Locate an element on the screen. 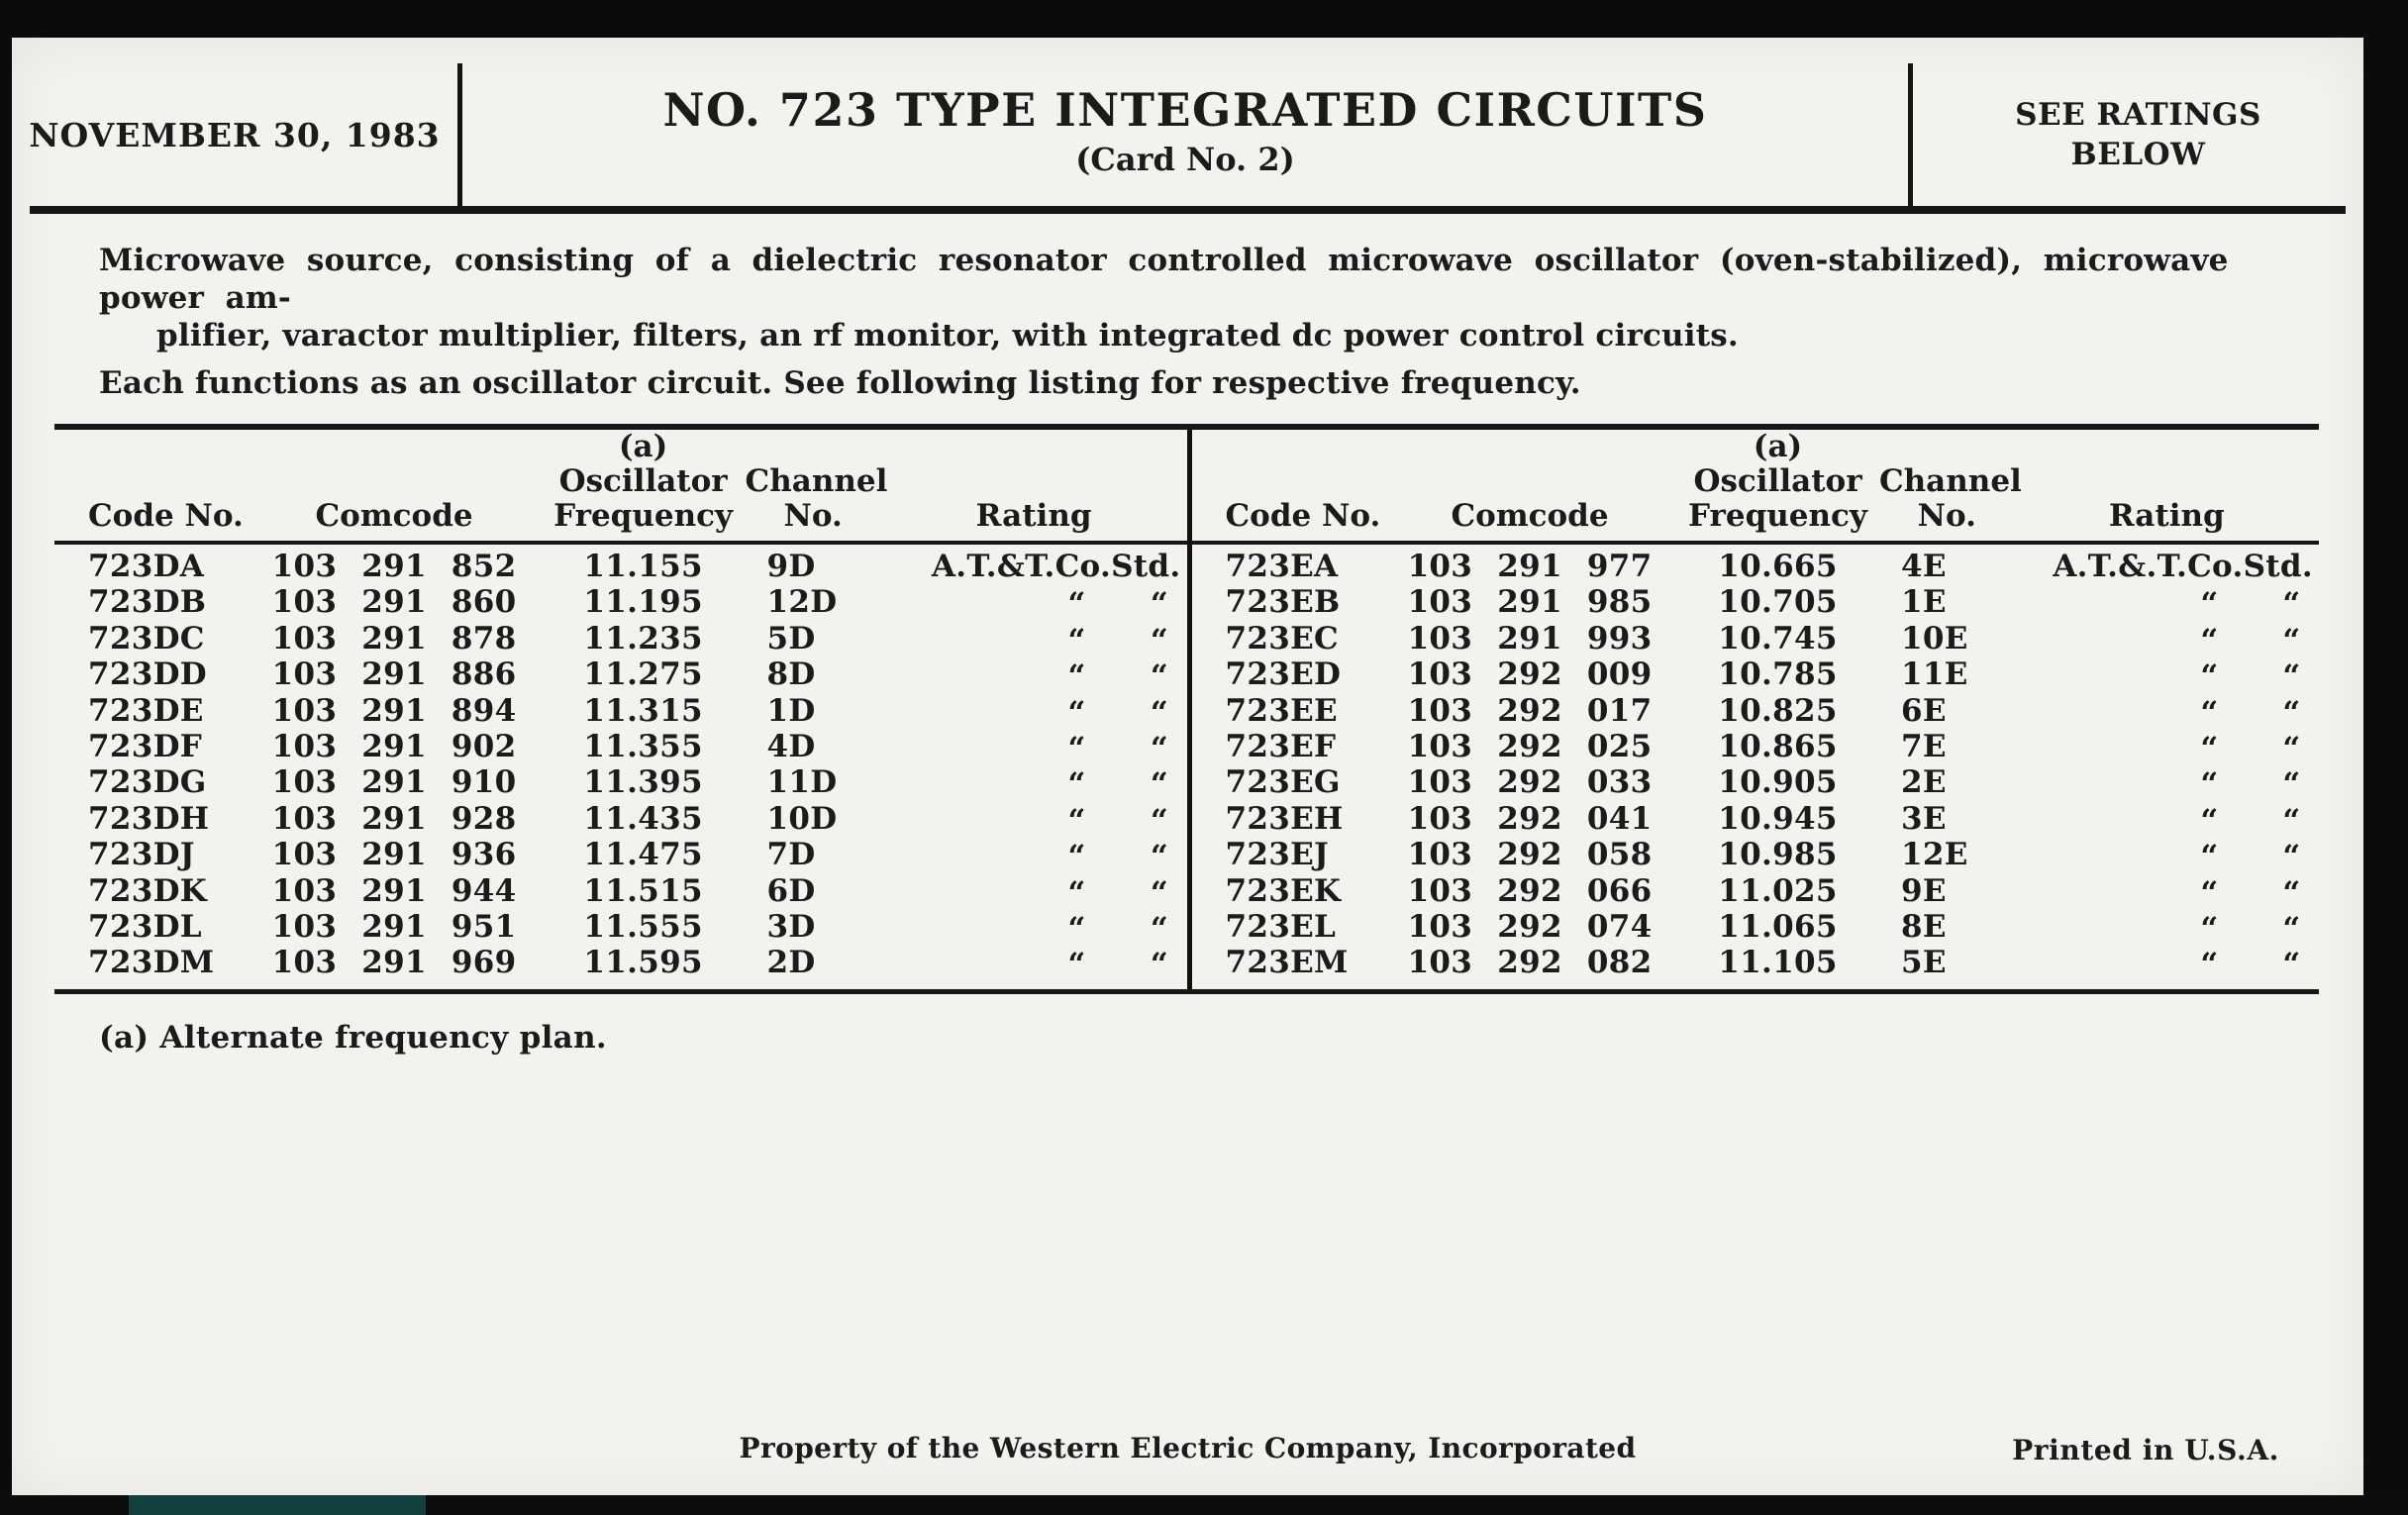 Image resolution: width=2408 pixels, height=1515 pixels. code-no-cell: 723DH is located at coordinates (149, 818).